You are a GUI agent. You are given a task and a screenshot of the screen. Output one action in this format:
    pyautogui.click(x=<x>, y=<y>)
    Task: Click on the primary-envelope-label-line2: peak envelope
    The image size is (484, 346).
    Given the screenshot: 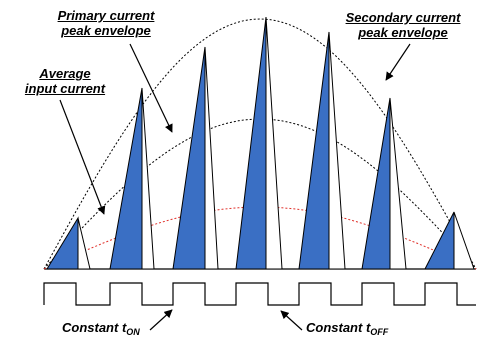 What is the action you would take?
    pyautogui.click(x=106, y=30)
    